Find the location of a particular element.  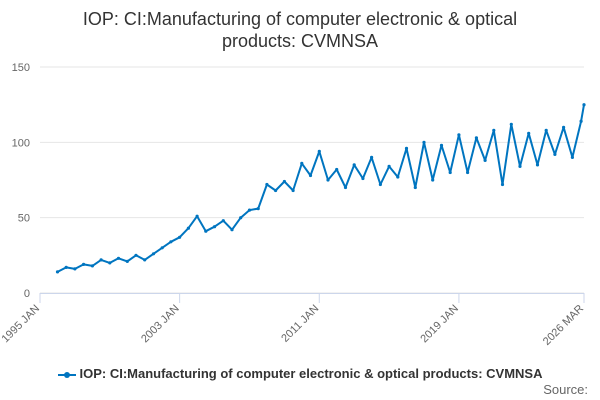

y-axis: 0 50 100 150 is located at coordinates (21, 181).